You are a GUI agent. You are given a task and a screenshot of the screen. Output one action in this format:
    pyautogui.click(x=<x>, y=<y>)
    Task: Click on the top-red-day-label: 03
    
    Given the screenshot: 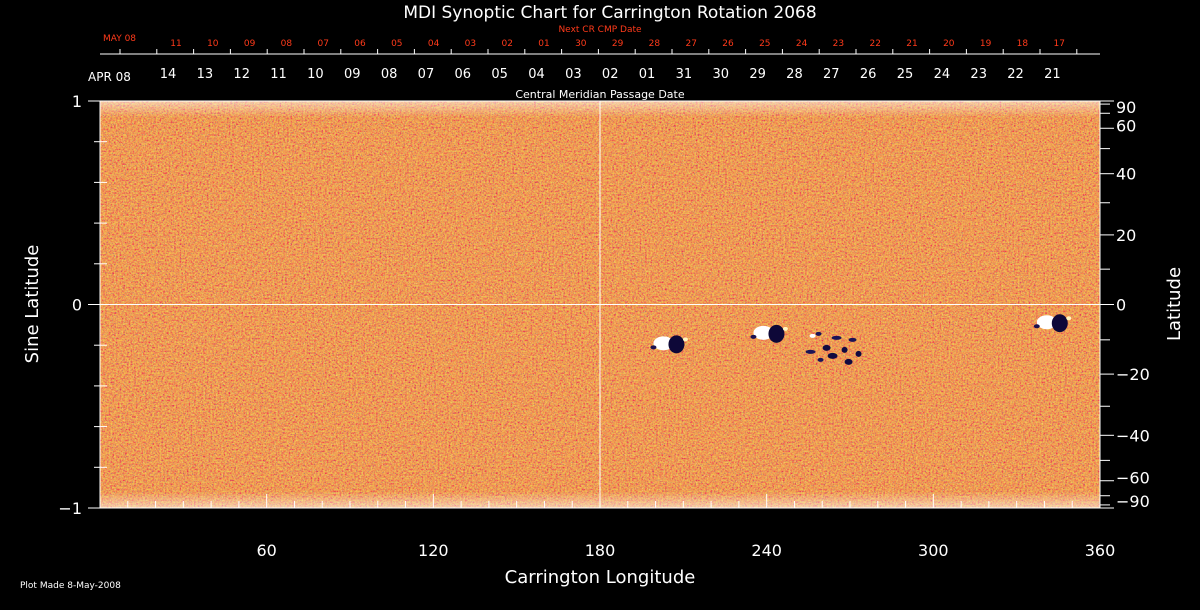 What is the action you would take?
    pyautogui.click(x=470, y=44)
    